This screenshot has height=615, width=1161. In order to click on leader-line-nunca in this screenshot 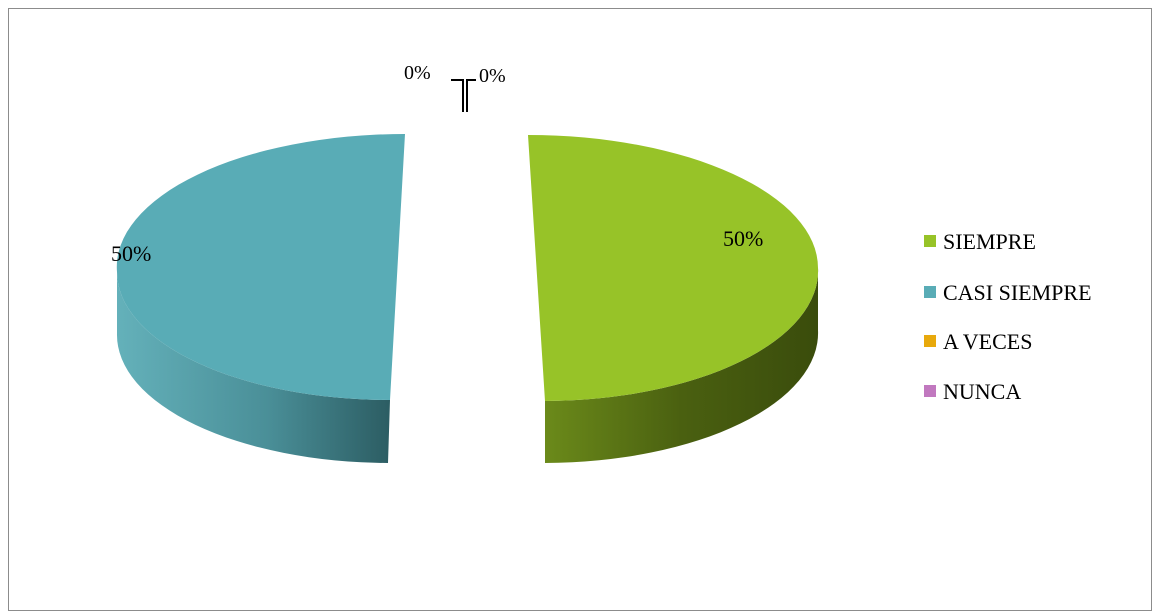, I will do `click(471, 95)`.